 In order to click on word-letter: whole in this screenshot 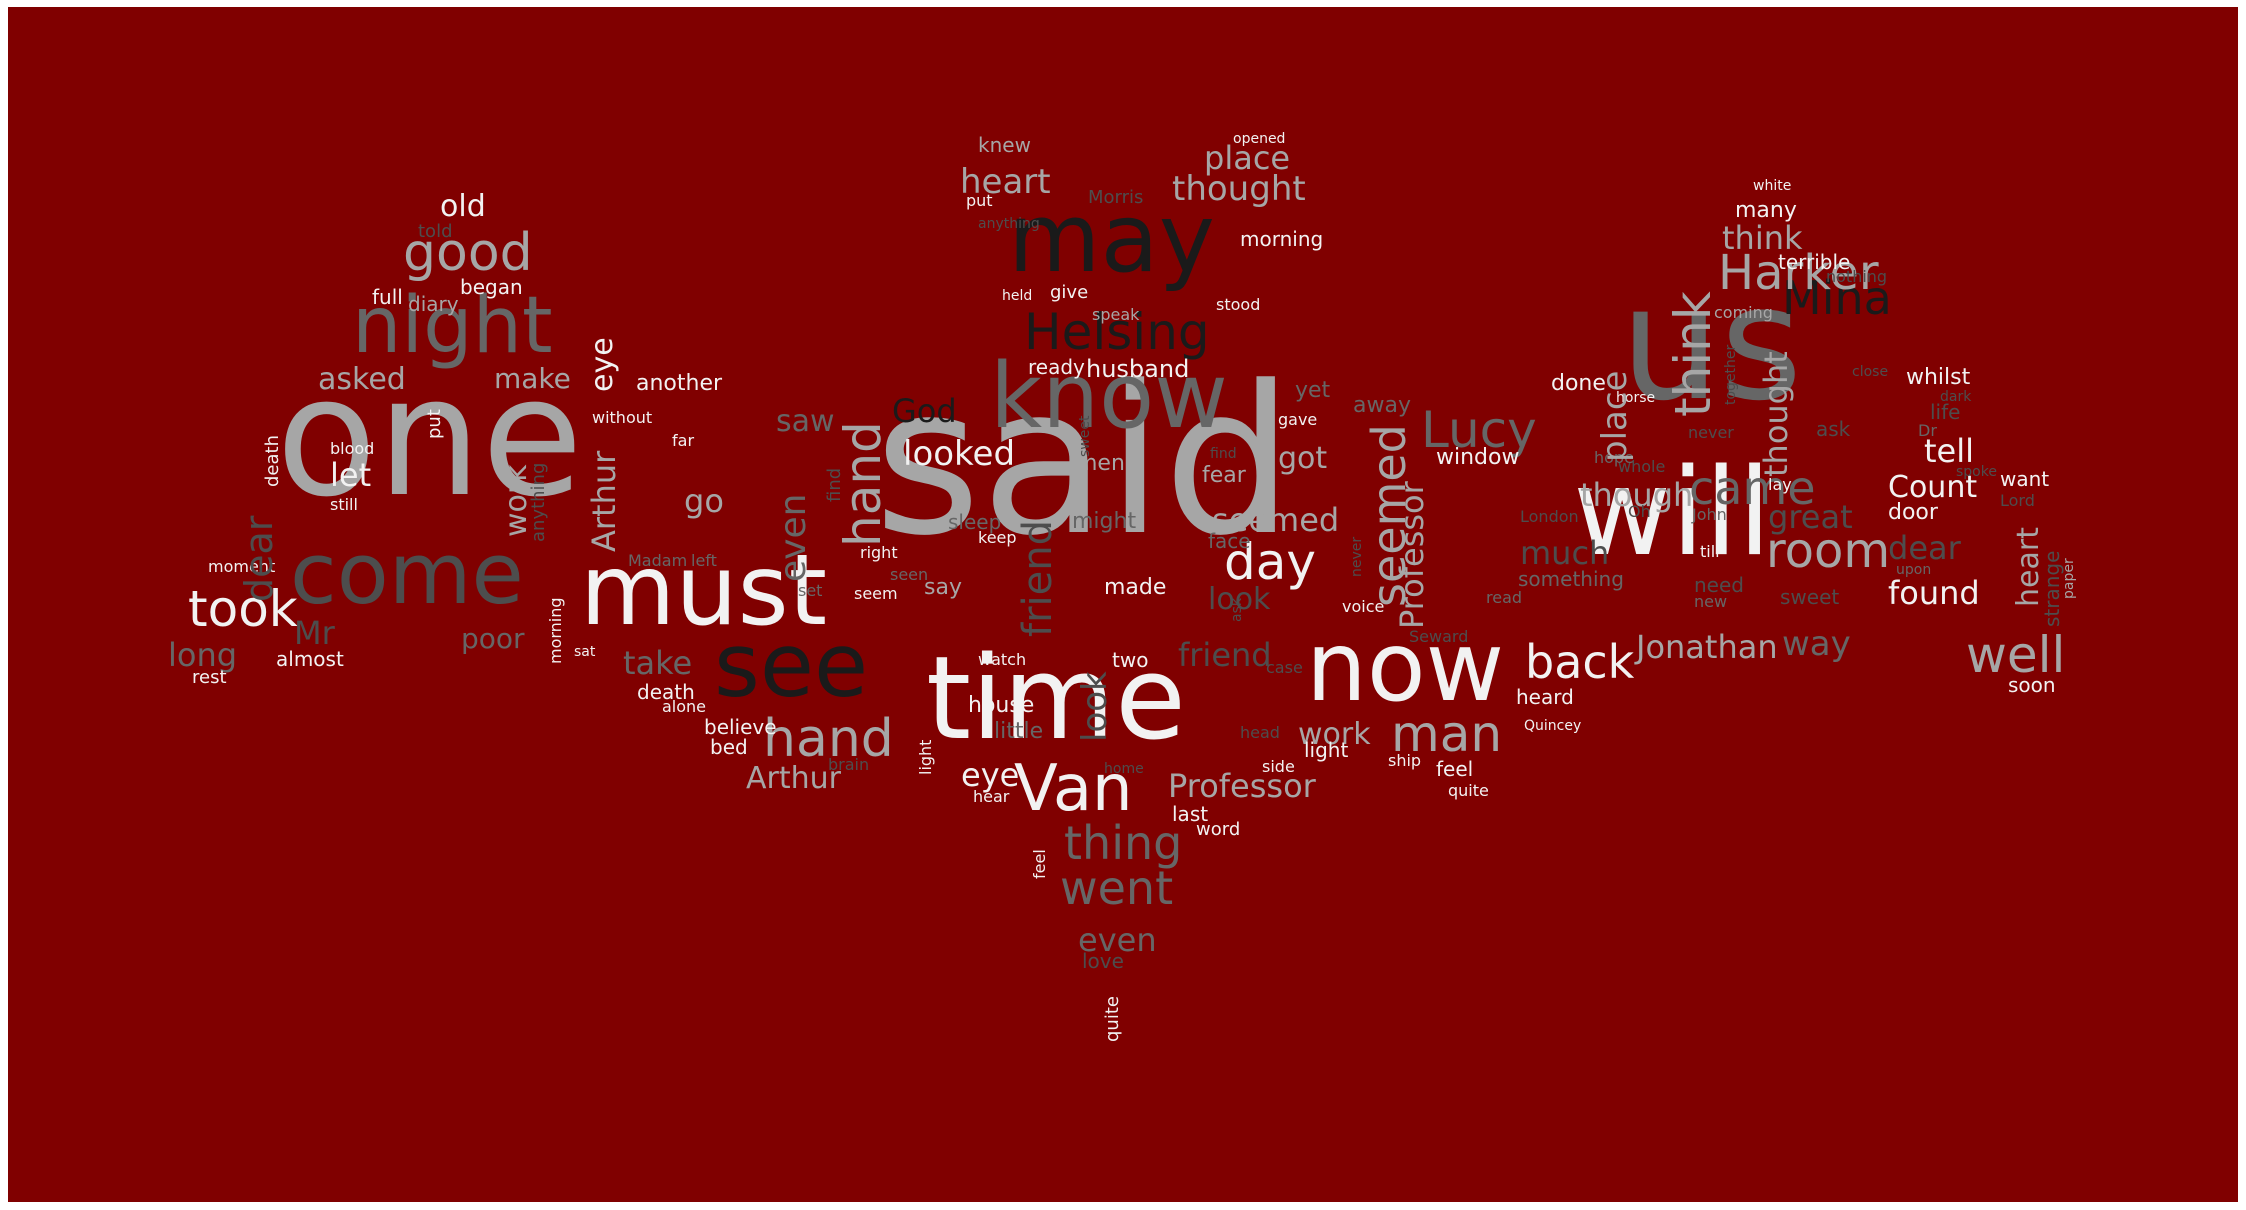, I will do `click(1642, 466)`.